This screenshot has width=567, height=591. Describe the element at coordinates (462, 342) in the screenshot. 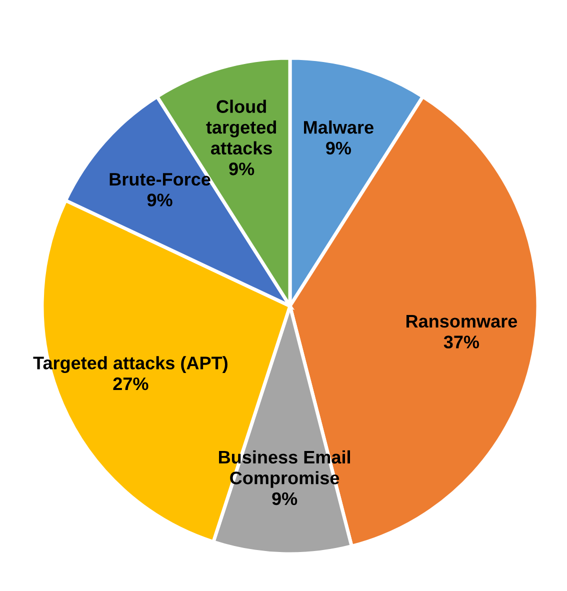

I see `data-label: 37%` at that location.